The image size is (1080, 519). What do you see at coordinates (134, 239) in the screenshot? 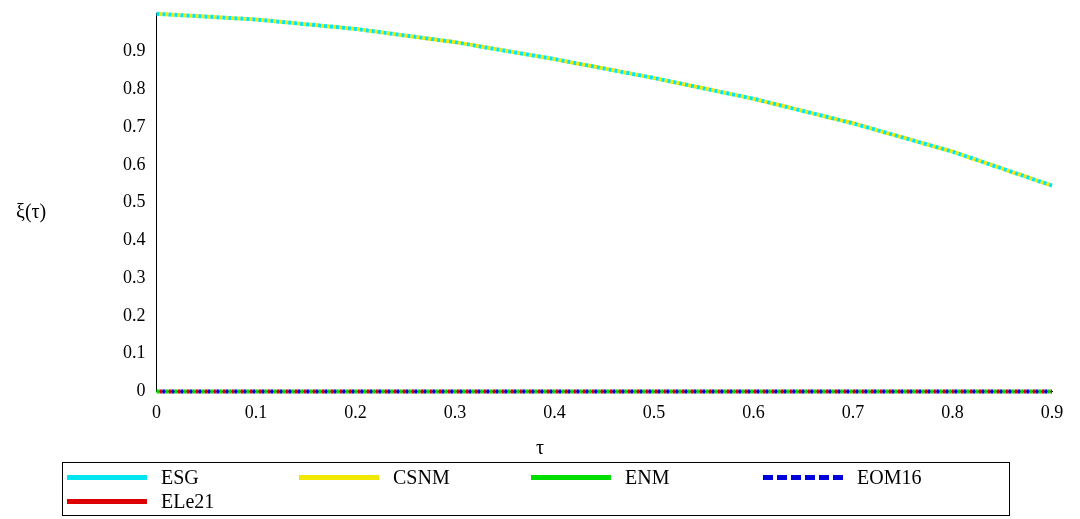
I see `y-tick-label: 0.4` at bounding box center [134, 239].